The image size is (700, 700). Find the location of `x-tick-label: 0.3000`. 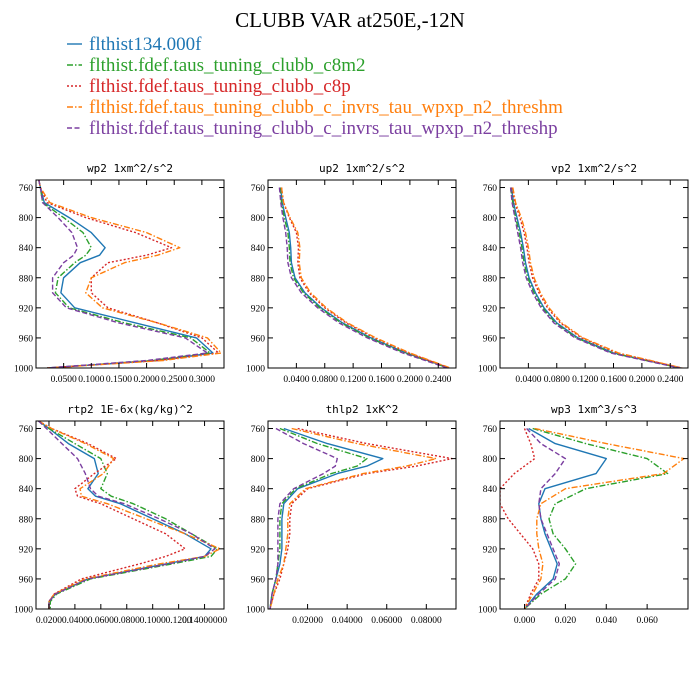

x-tick-label: 0.3000 is located at coordinates (202, 380).